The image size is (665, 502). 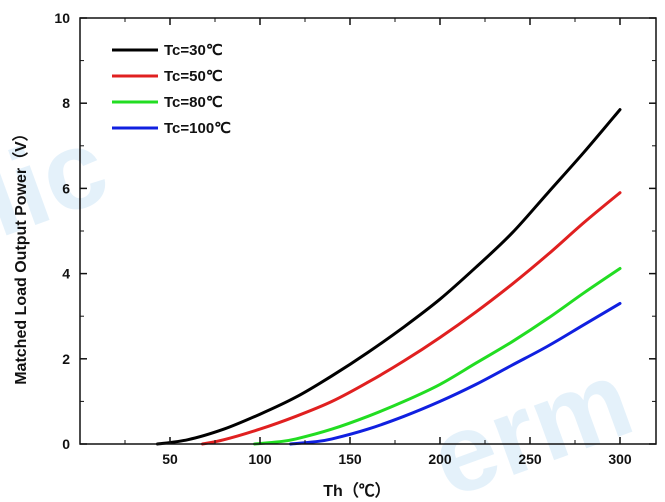 I want to click on legend: Tc=30℃ Tc=50℃ Tc=80℃ Tc=100℃, so click(x=171, y=89).